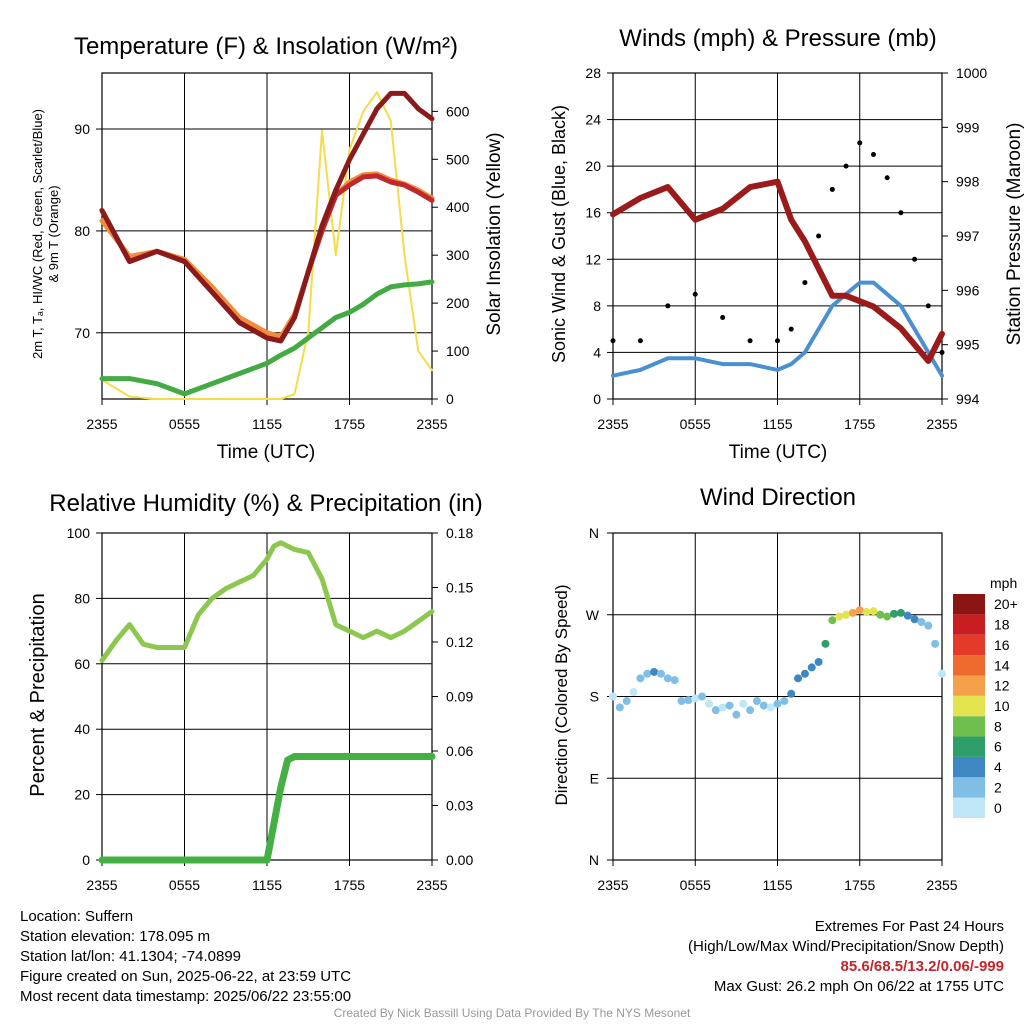 This screenshot has width=1024, height=1024. Describe the element at coordinates (998, 808) in the screenshot. I see `colorbar-label: 0` at that location.